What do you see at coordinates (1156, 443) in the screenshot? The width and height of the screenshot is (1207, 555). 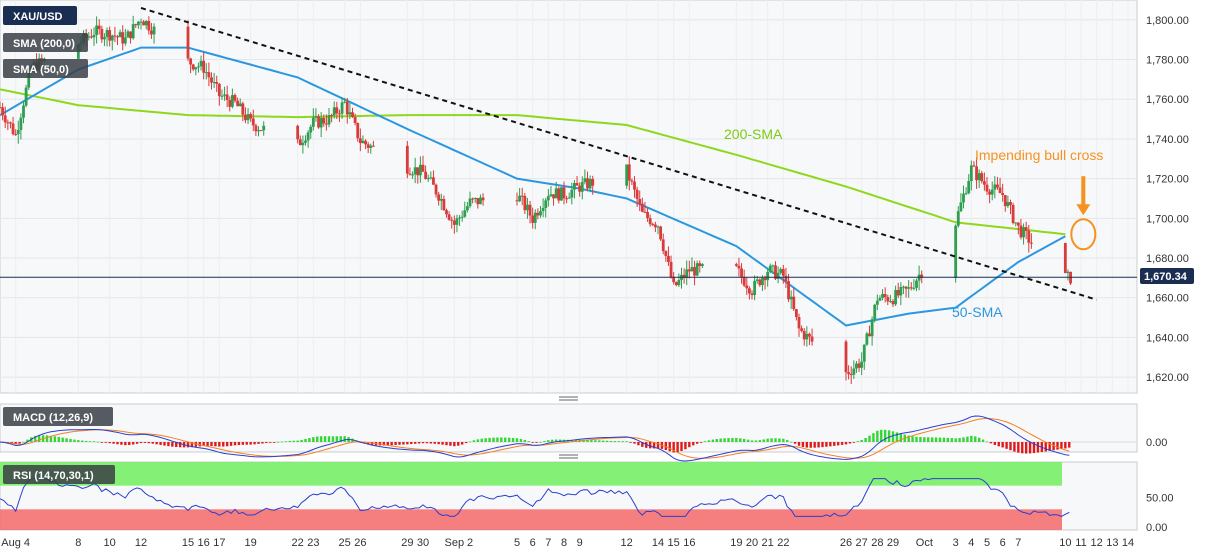 I see `macd-tick-label: 0.00` at bounding box center [1156, 443].